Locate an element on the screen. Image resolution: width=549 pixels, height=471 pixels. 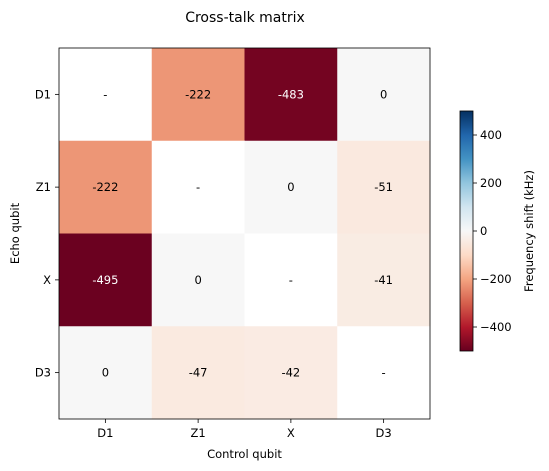
cell-value-label: -41 is located at coordinates (383, 280).